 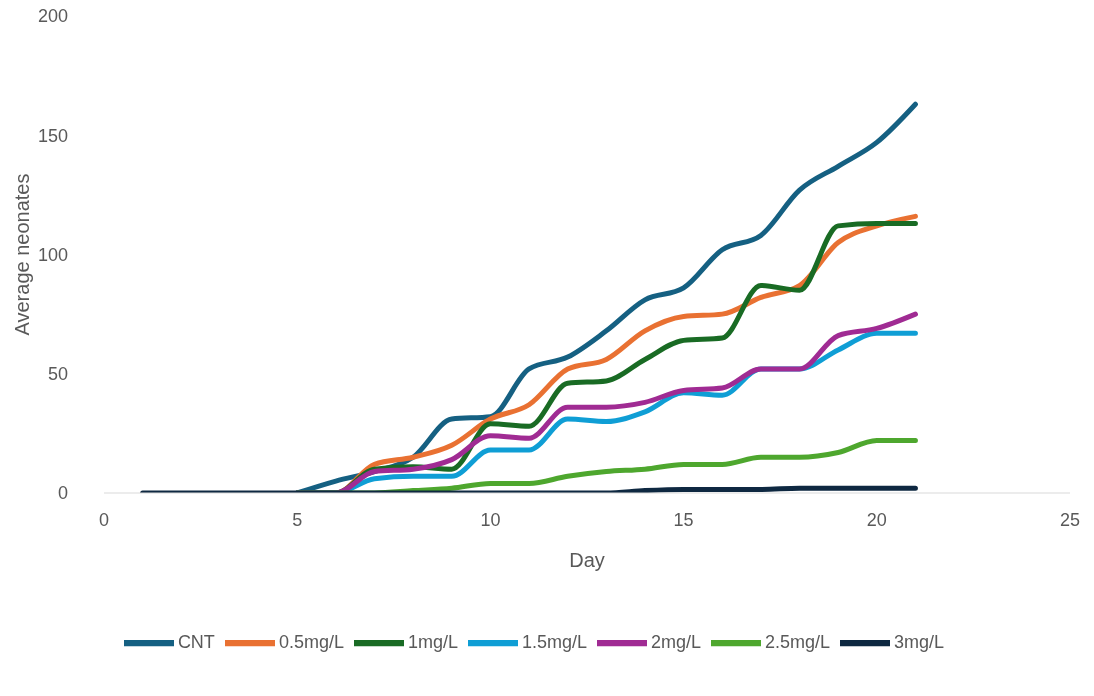 I want to click on legend-label: 3mg/L, so click(x=919, y=641).